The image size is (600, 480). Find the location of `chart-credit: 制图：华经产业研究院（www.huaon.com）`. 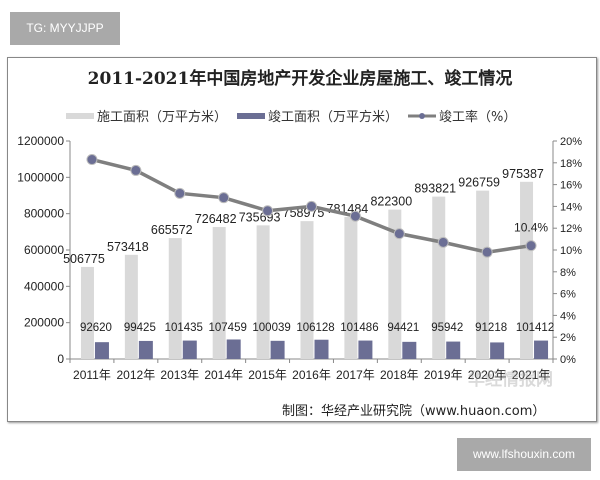

chart-credit: 制图：华经产业研究院（www.huaon.com） is located at coordinates (414, 411).